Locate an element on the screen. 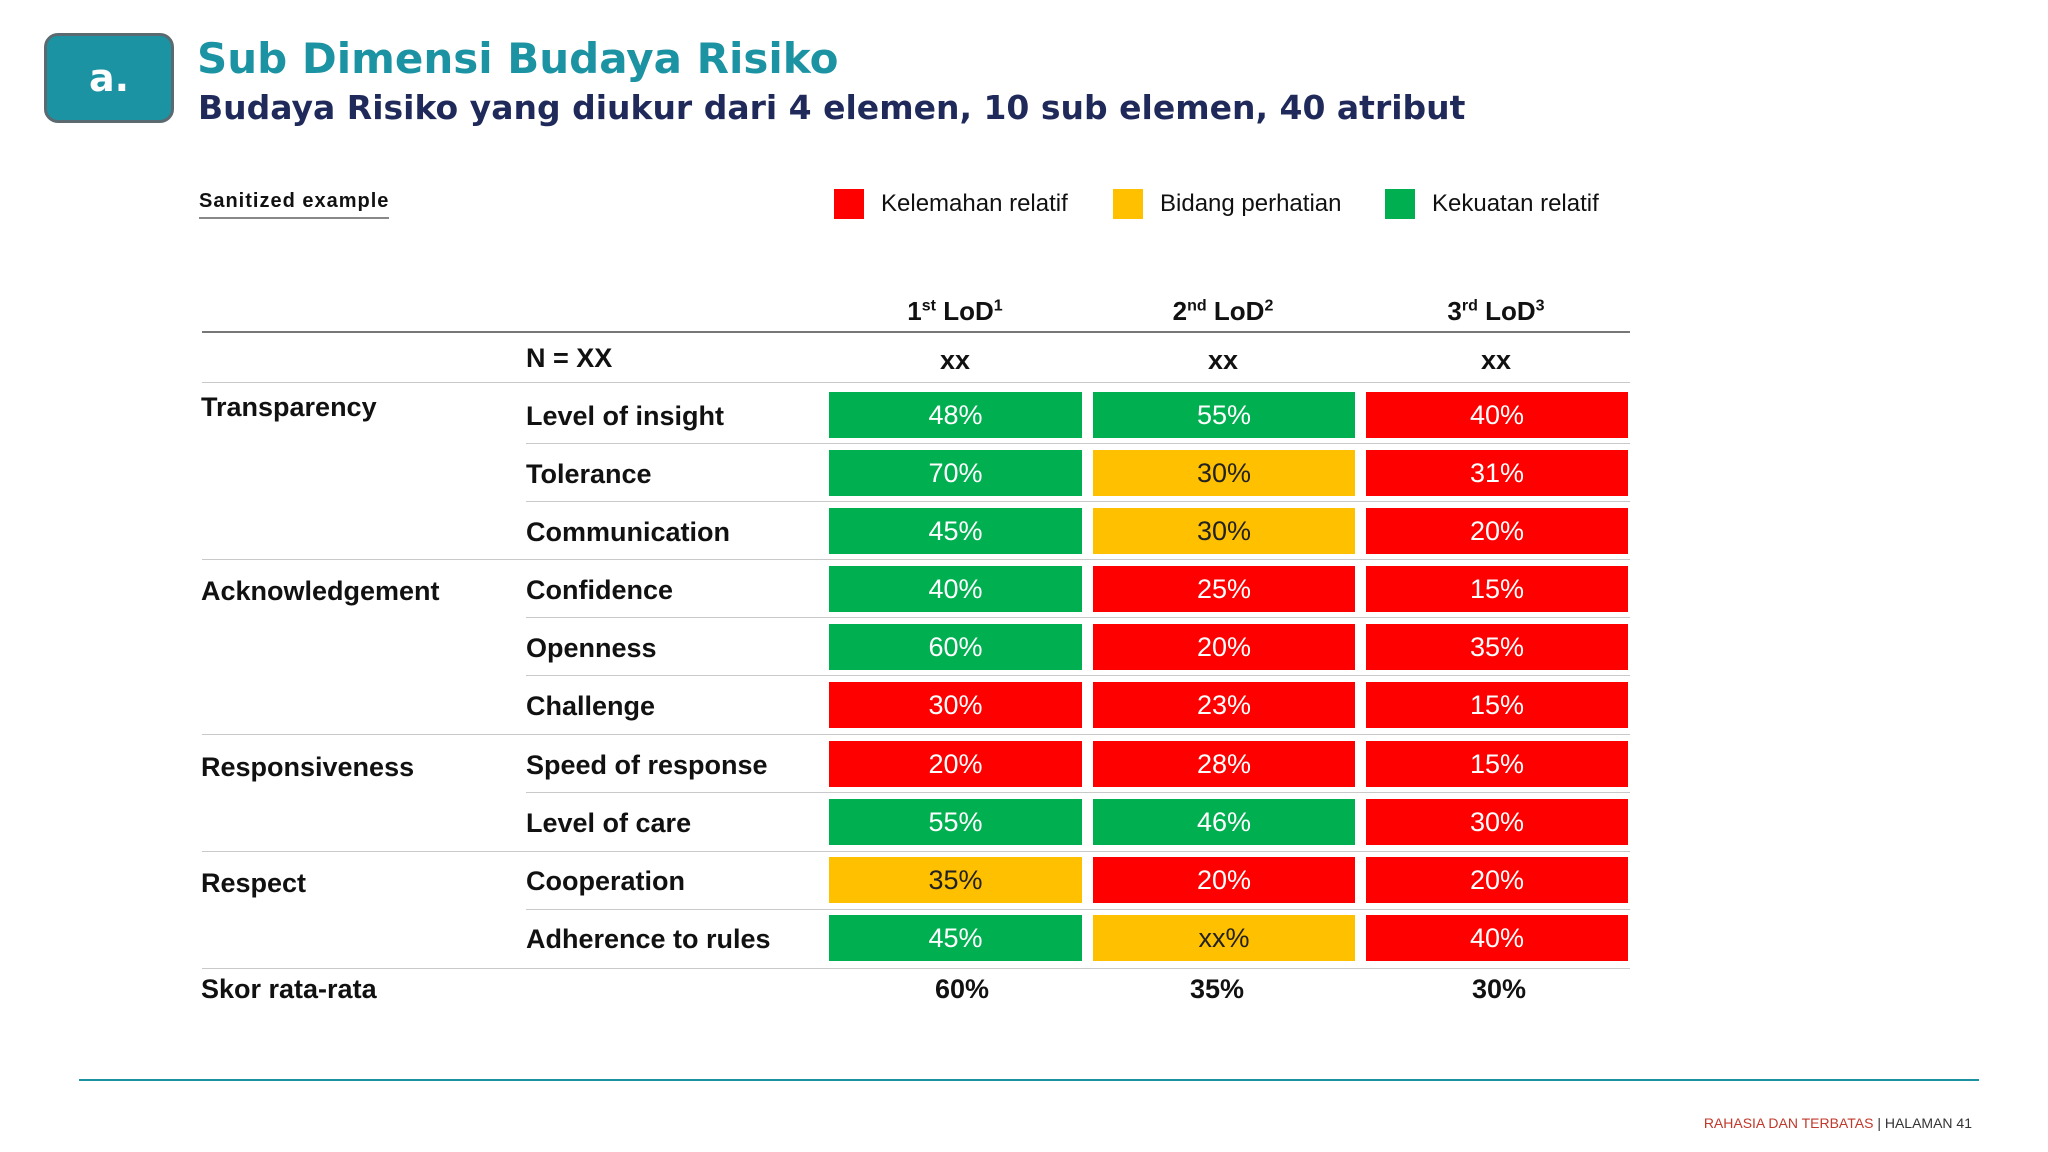 The height and width of the screenshot is (1152, 2048). n-label: N = XX is located at coordinates (569, 358).